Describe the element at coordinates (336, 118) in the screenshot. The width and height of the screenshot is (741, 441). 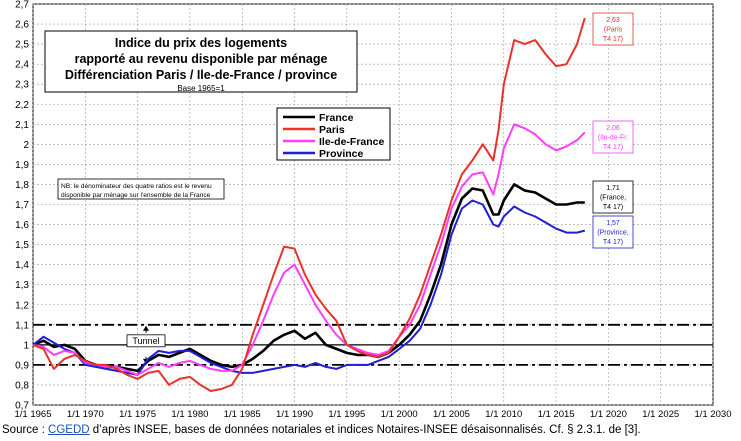
I see `legend-label: France` at that location.